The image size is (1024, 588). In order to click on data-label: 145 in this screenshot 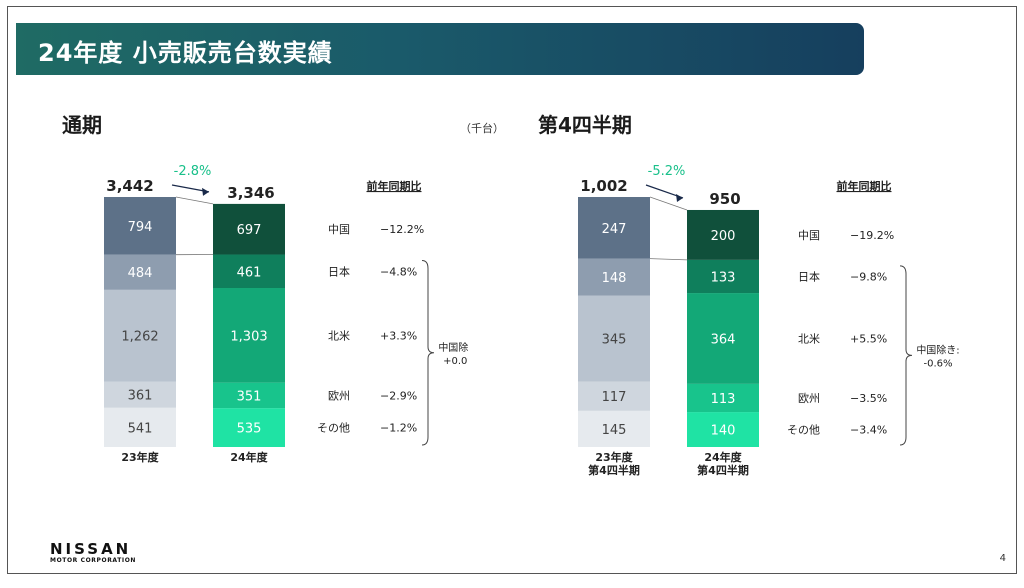, I will do `click(614, 430)`.